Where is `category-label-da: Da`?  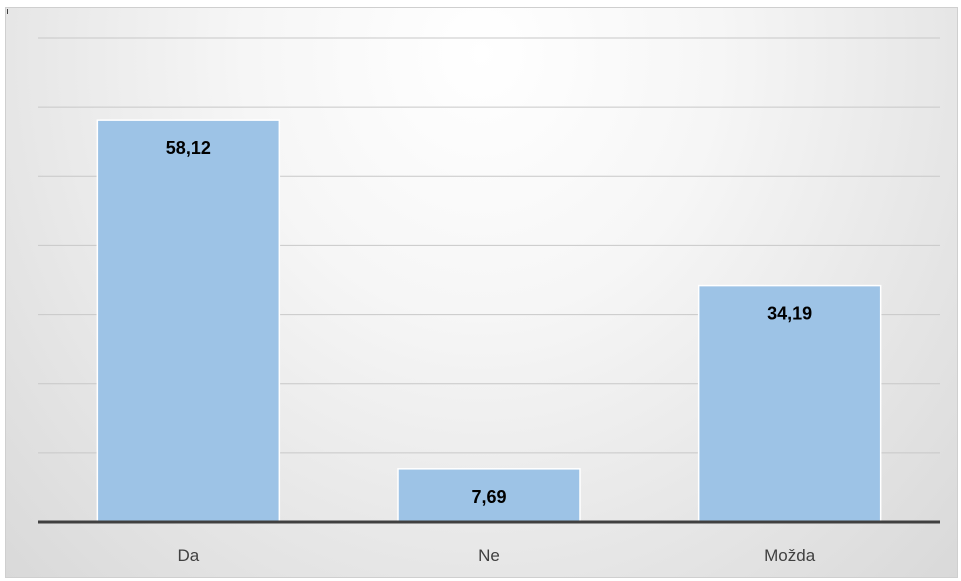 category-label-da: Da is located at coordinates (188, 555).